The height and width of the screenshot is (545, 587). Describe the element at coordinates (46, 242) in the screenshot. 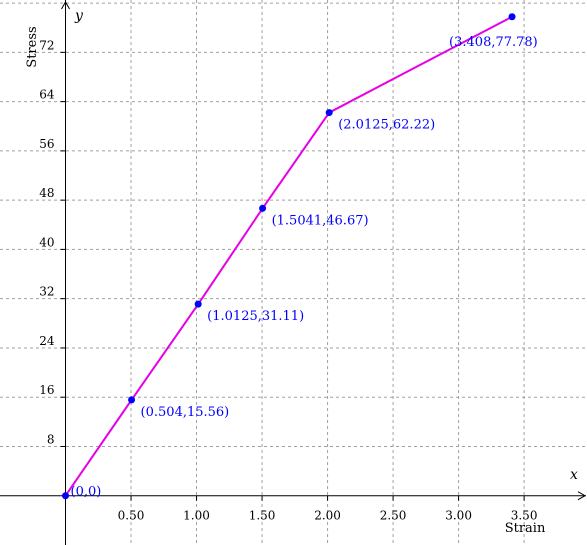

I see `y-tick-label: 40` at that location.